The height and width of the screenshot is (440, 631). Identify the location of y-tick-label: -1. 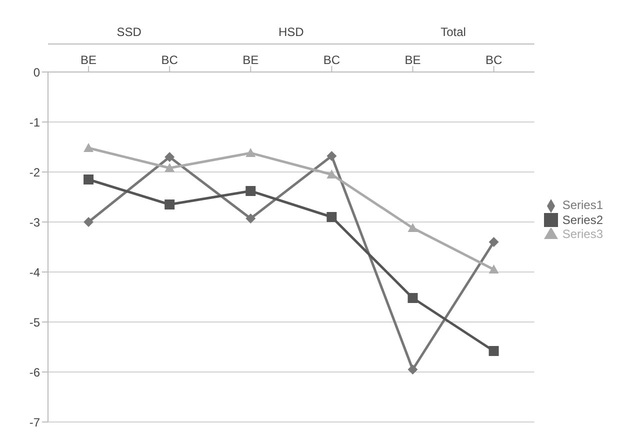
(34, 122).